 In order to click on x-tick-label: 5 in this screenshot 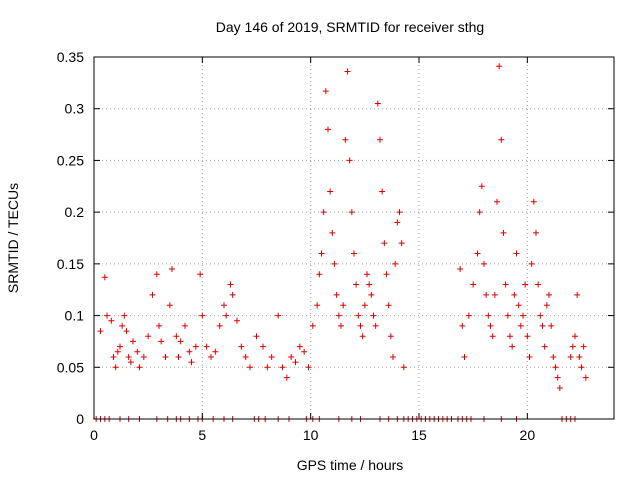, I will do `click(202, 435)`.